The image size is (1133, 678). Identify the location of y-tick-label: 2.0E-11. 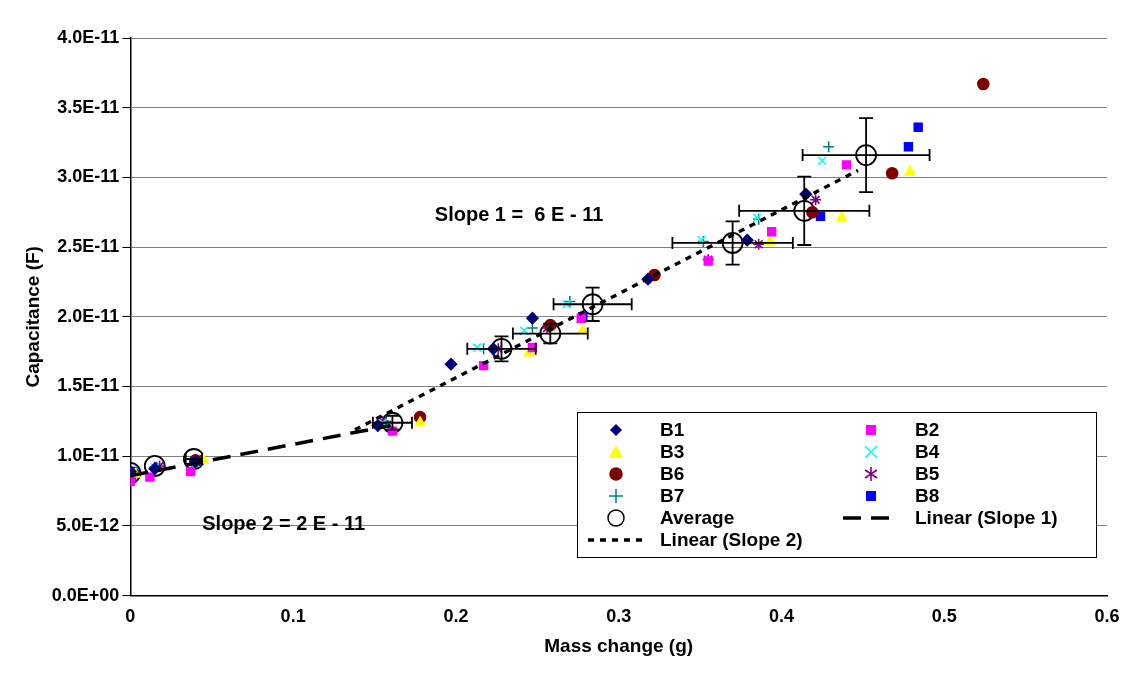
(88, 315).